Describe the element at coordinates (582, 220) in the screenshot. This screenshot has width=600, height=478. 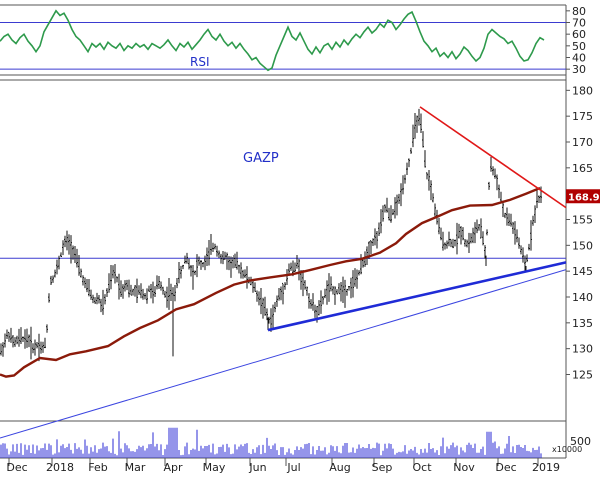
I see `price-tick-label: 155` at that location.